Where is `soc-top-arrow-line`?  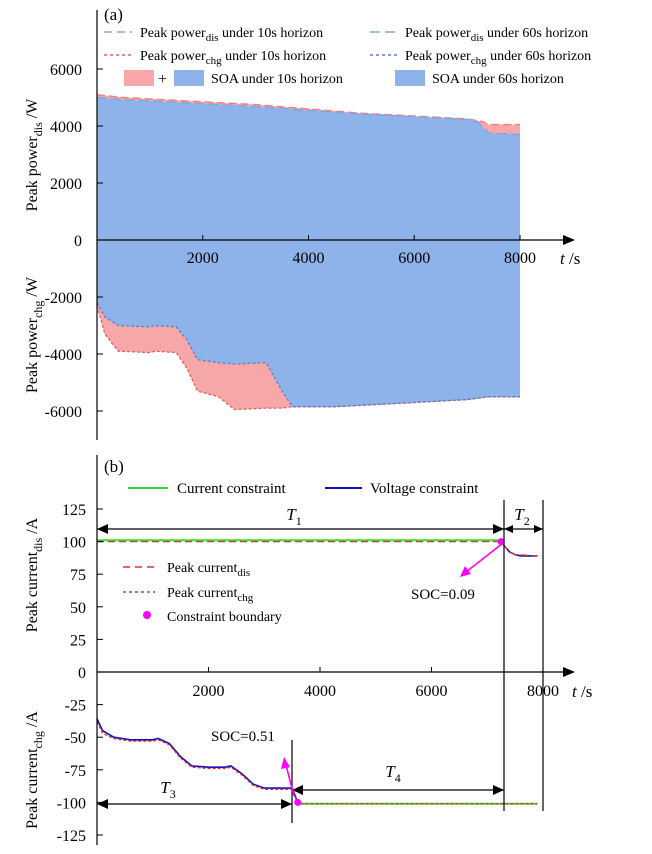
soc-top-arrow-line is located at coordinates (484, 557).